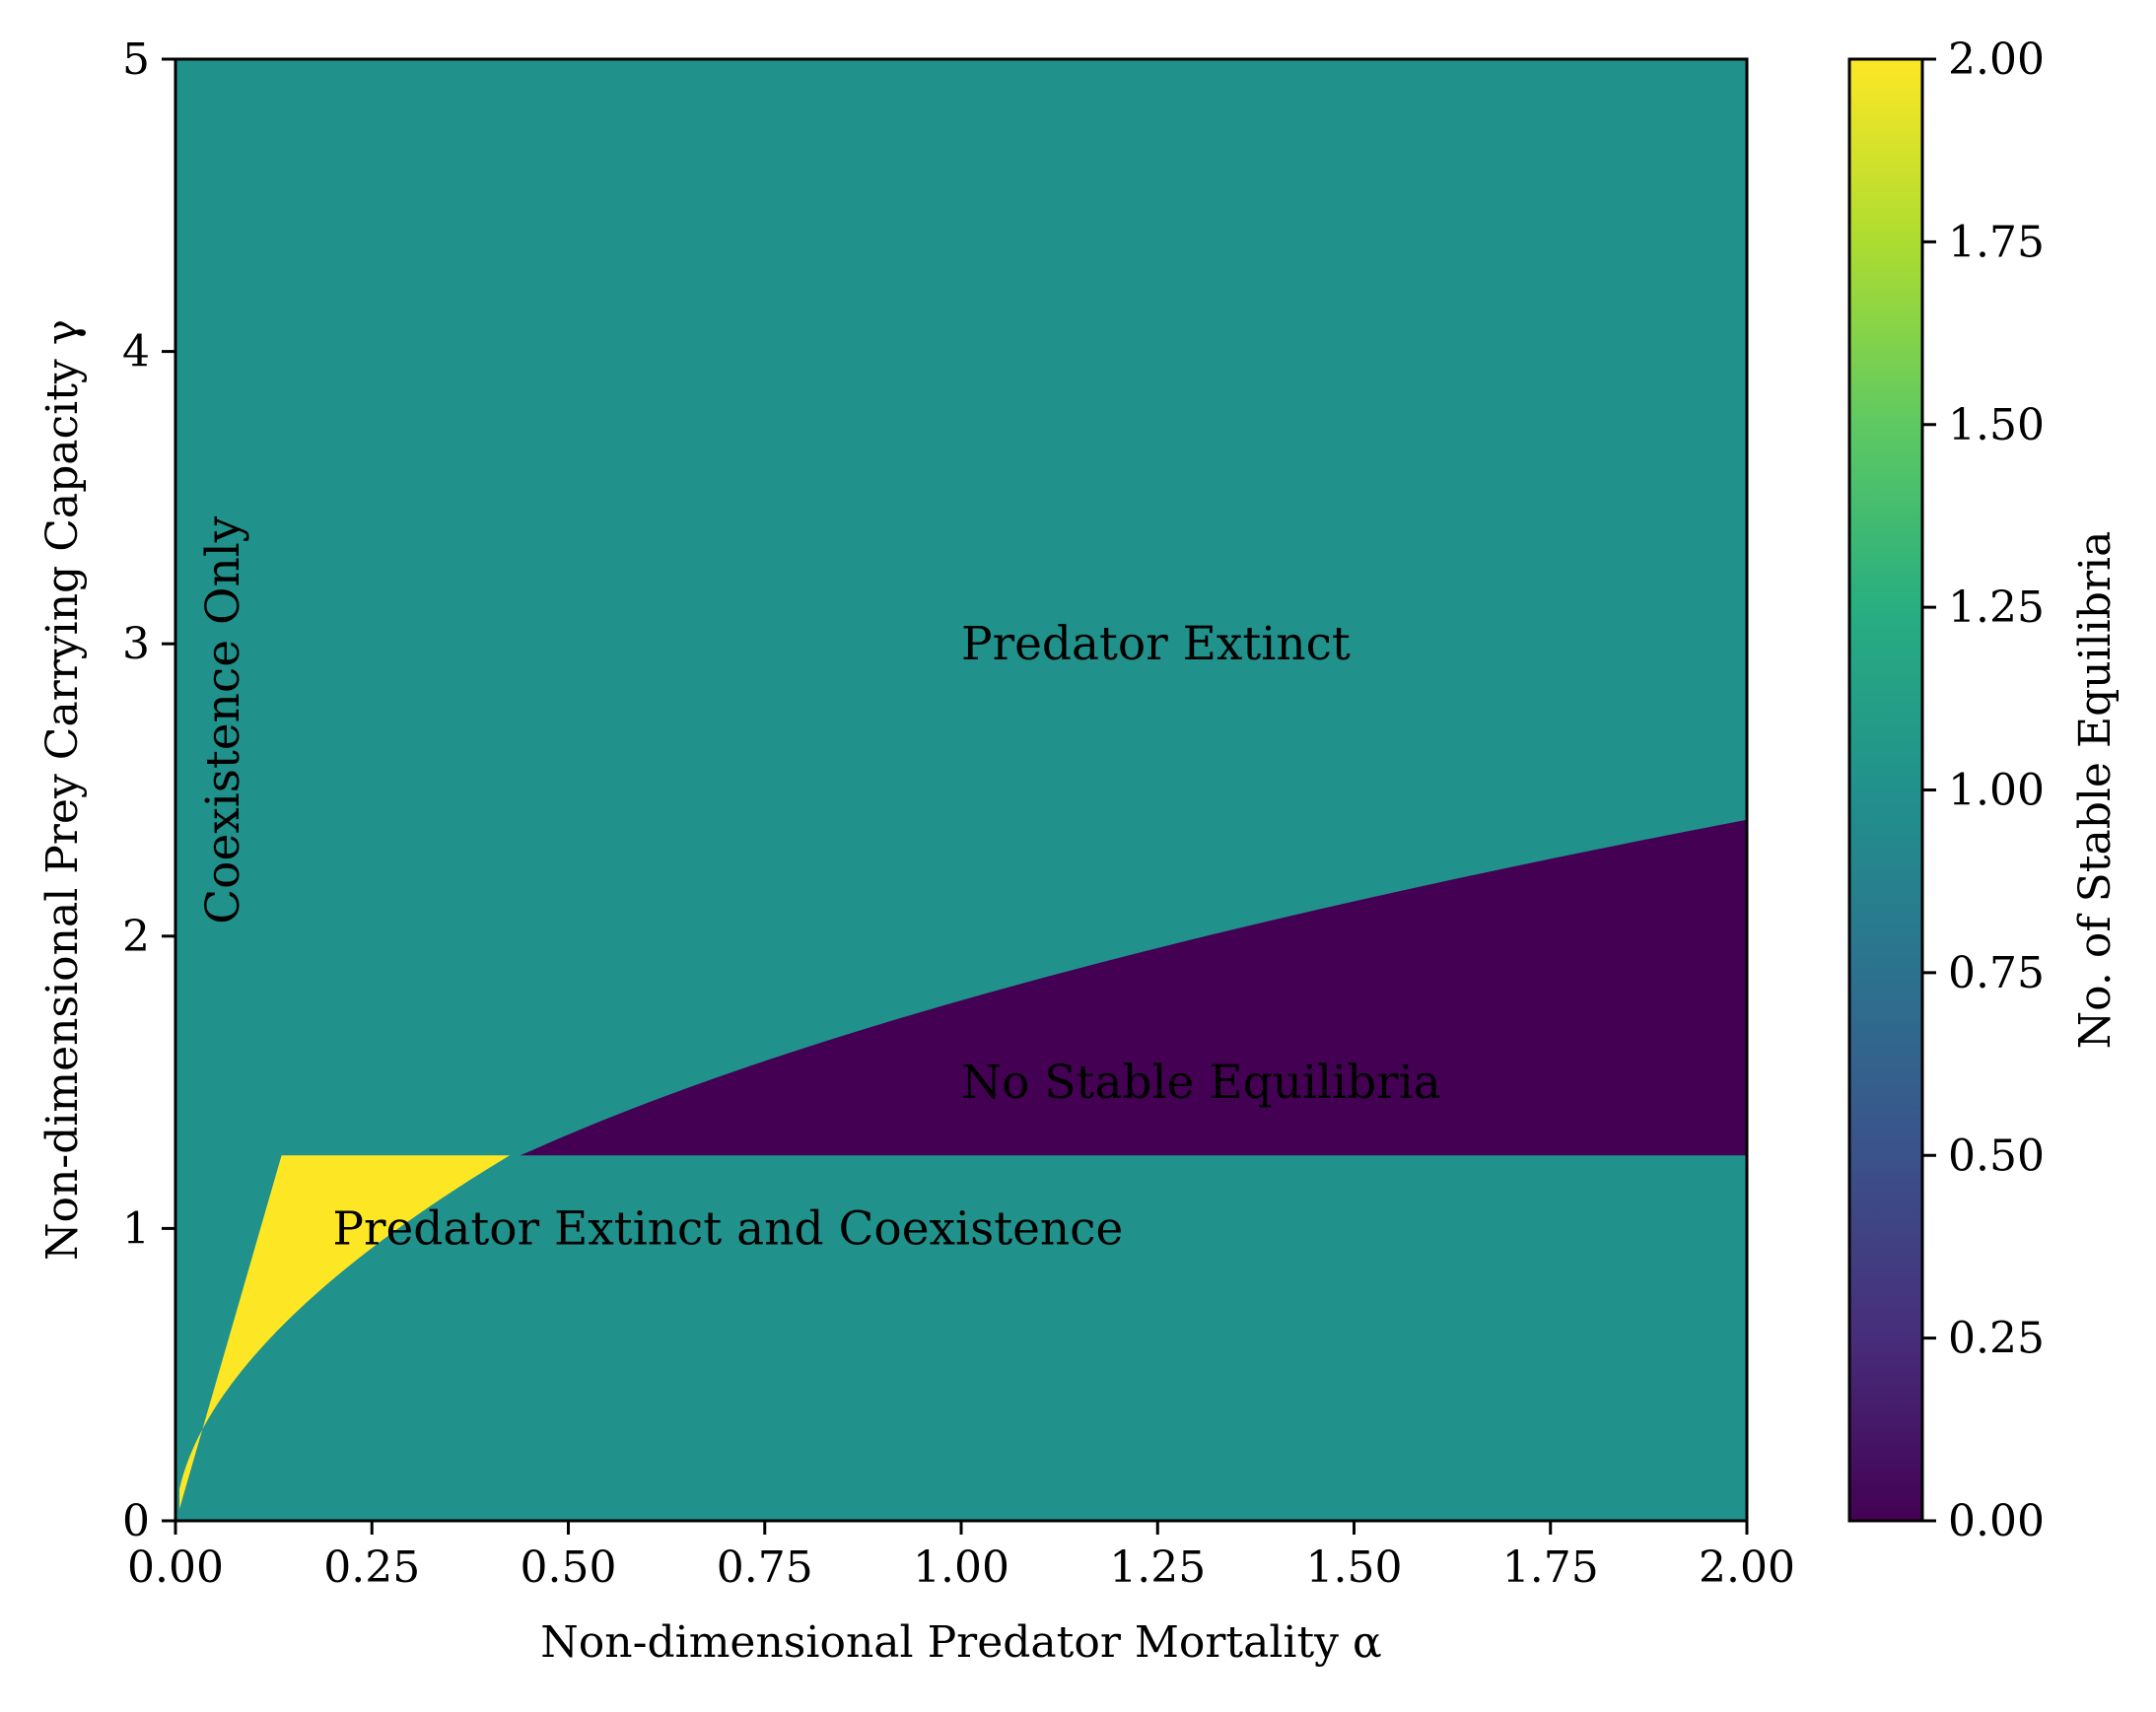  I want to click on y-tick-label: 5, so click(136, 59).